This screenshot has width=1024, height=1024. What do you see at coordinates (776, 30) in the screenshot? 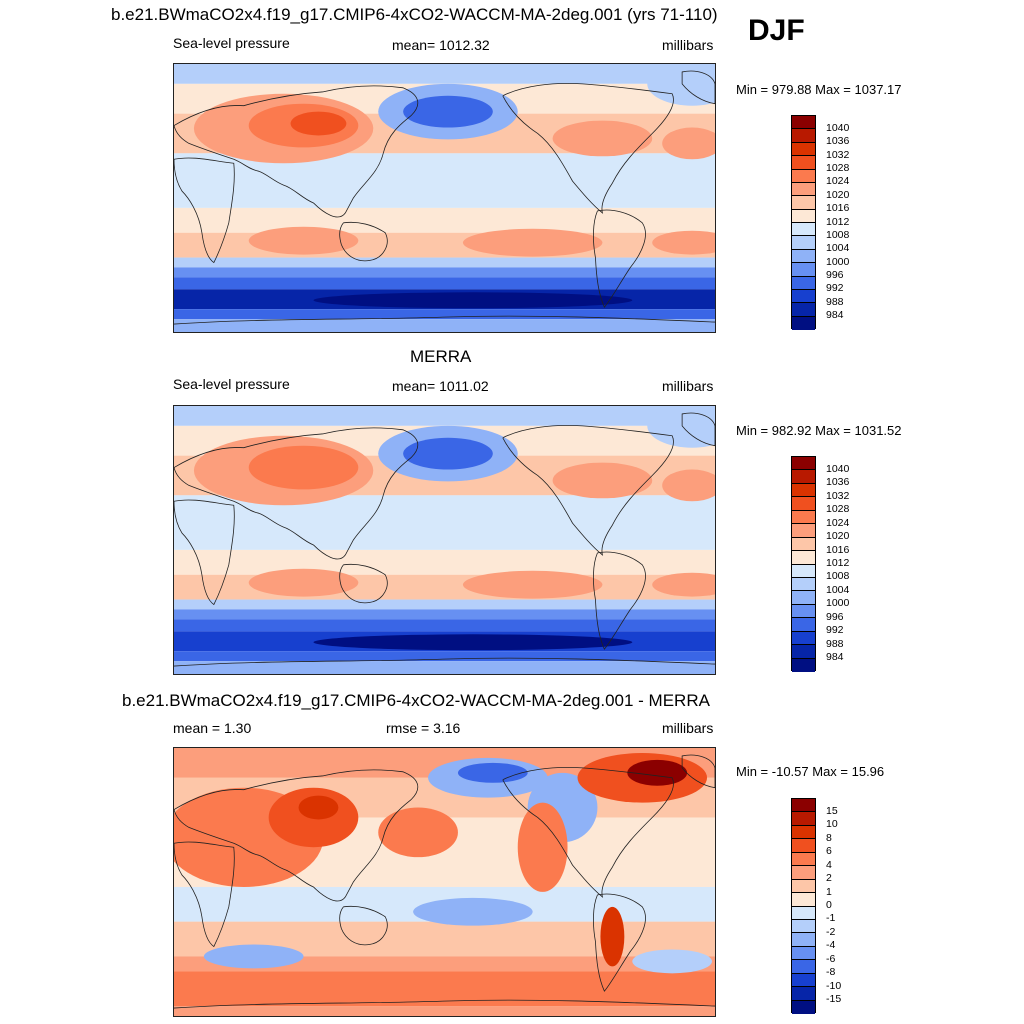
I see `season-label: DJF` at bounding box center [776, 30].